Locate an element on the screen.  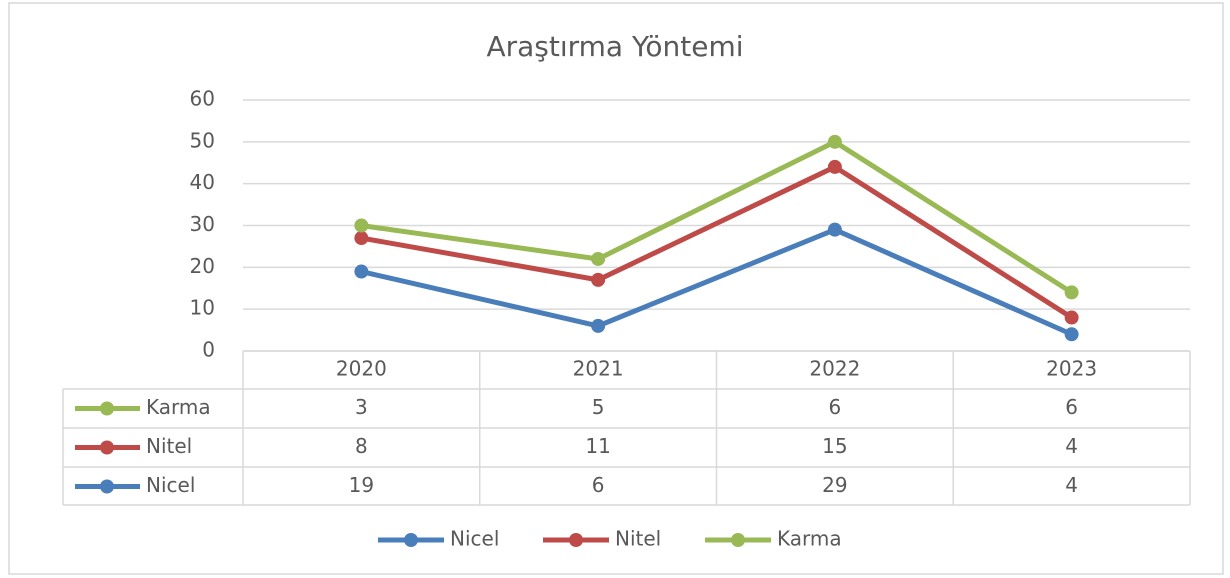
y-tick-label: 0 is located at coordinates (208, 350).